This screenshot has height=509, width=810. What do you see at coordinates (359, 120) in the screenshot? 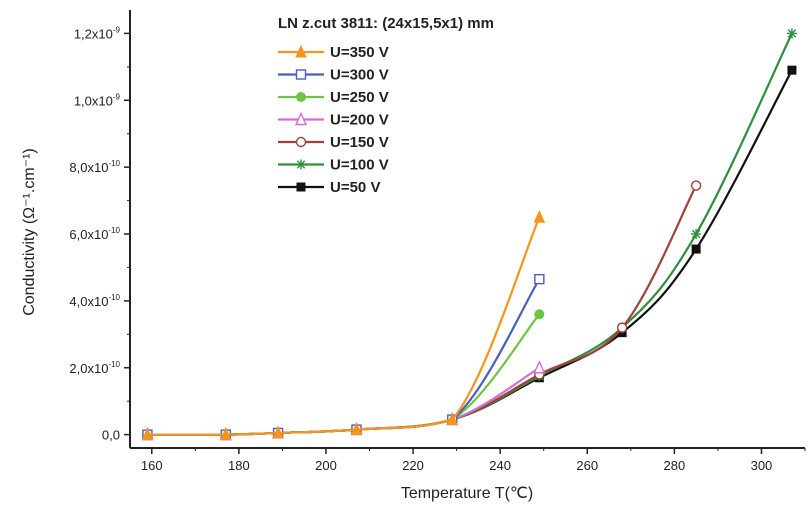
I see `legend-label: U=200 V` at bounding box center [359, 120].